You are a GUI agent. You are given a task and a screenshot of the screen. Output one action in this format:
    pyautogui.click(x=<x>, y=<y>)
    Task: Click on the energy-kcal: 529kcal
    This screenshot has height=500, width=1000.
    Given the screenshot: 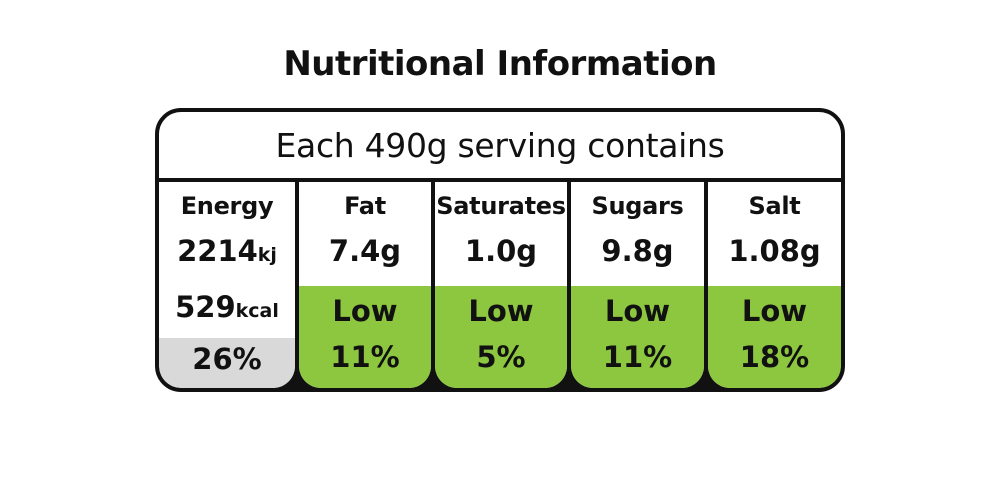 What is the action you would take?
    pyautogui.click(x=227, y=307)
    